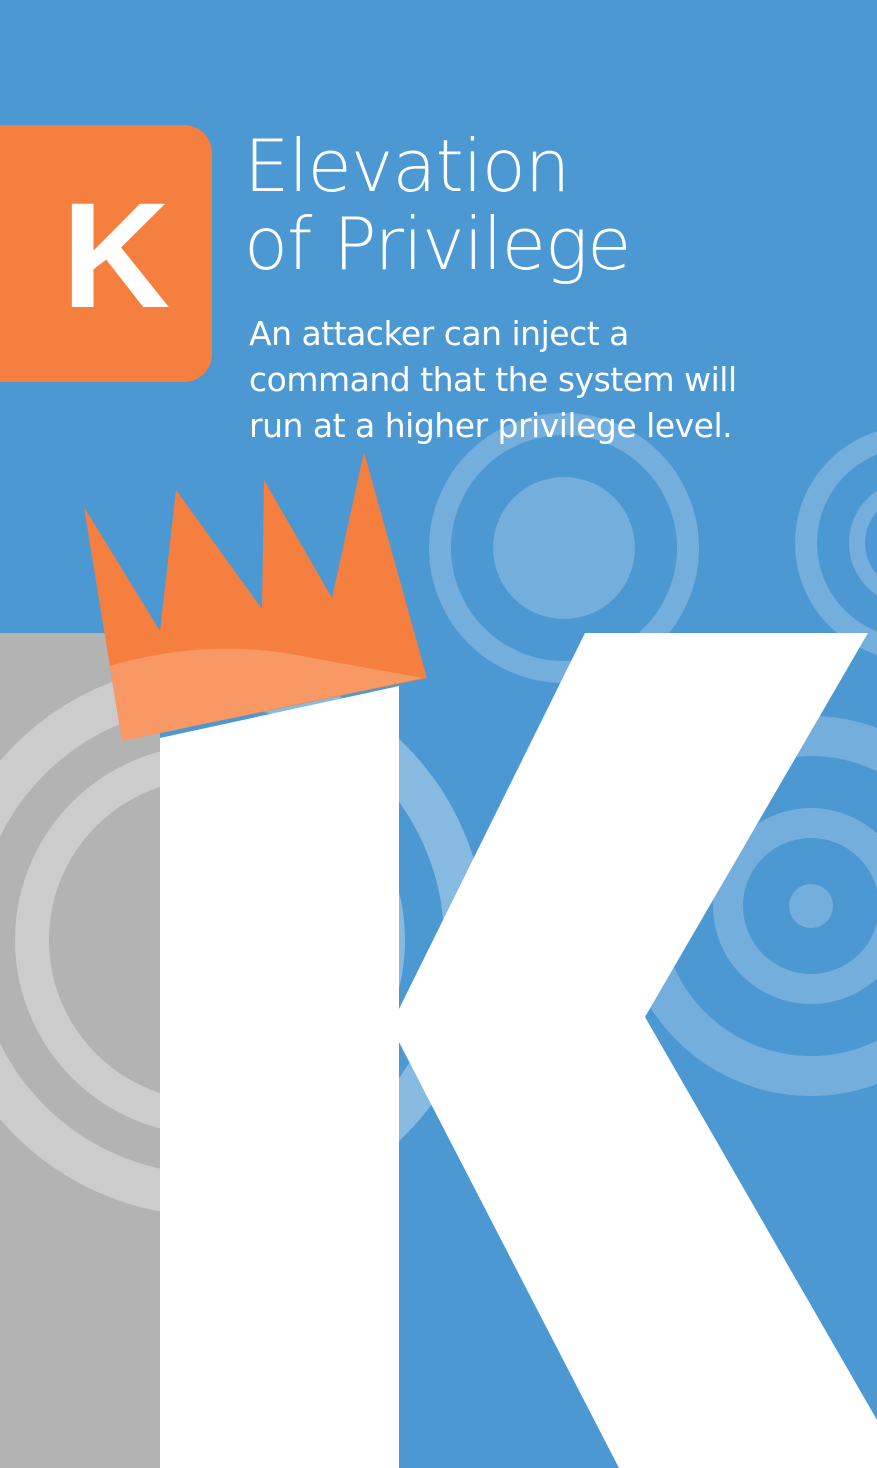 This screenshot has height=1468, width=877. What do you see at coordinates (80, 1050) in the screenshot?
I see `gray-panel` at bounding box center [80, 1050].